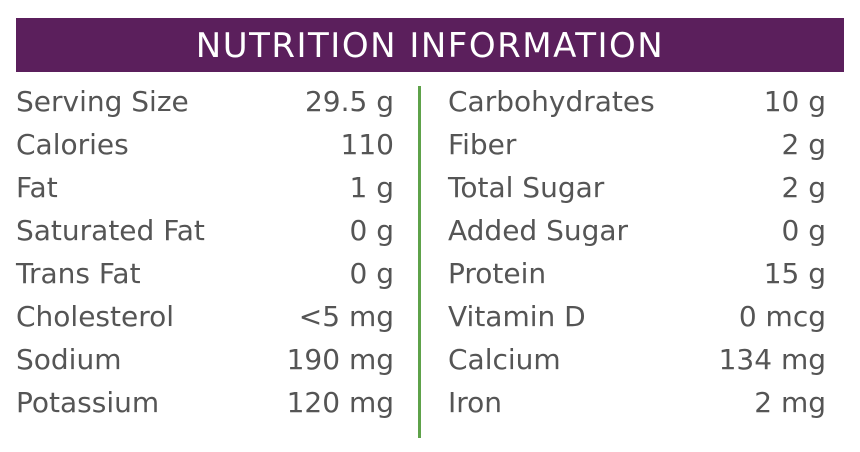 The width and height of the screenshot is (860, 452). I want to click on nutrient-row: Trans Fat 0 g, so click(205, 273).